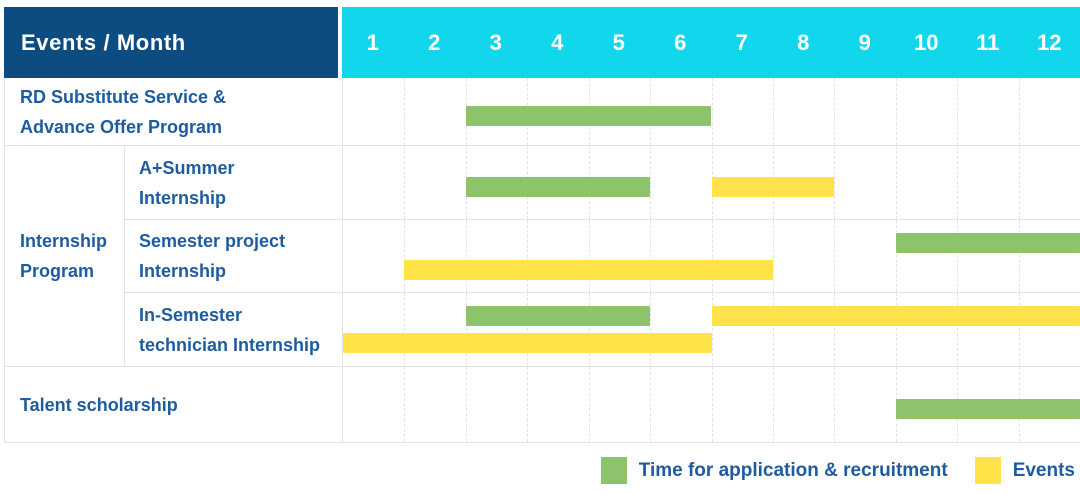  What do you see at coordinates (340, 42) in the screenshot?
I see `header-divider` at bounding box center [340, 42].